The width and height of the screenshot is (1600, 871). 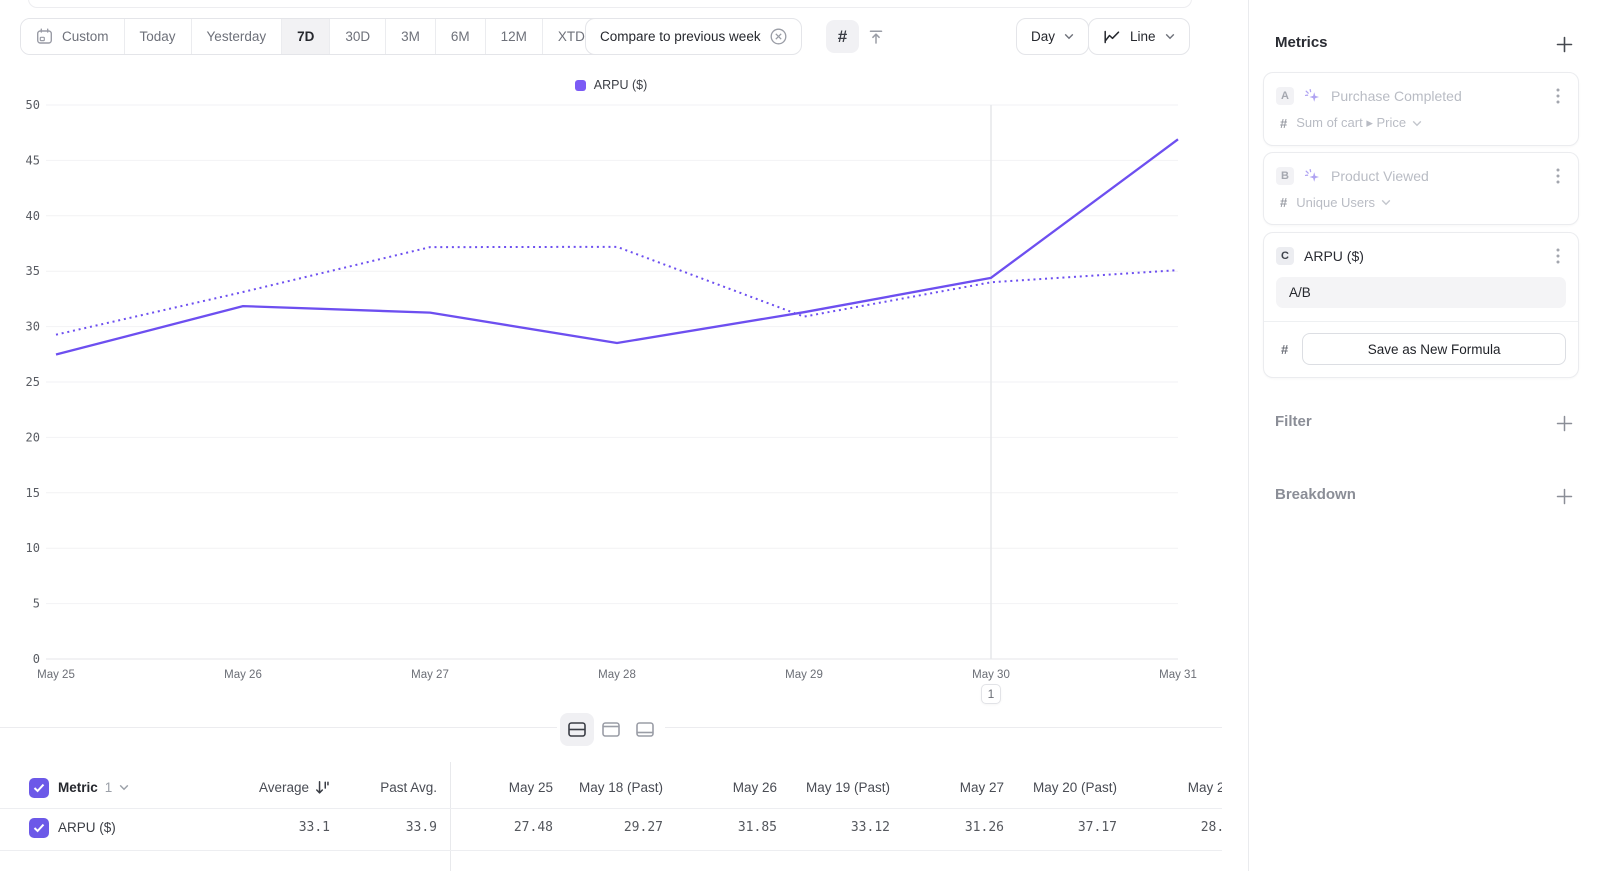 I want to click on layout-view-toggle, so click(x=611, y=729).